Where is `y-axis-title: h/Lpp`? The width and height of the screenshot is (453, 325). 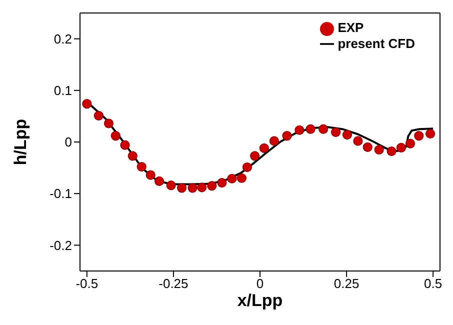 y-axis-title: h/Lpp is located at coordinates (20, 142).